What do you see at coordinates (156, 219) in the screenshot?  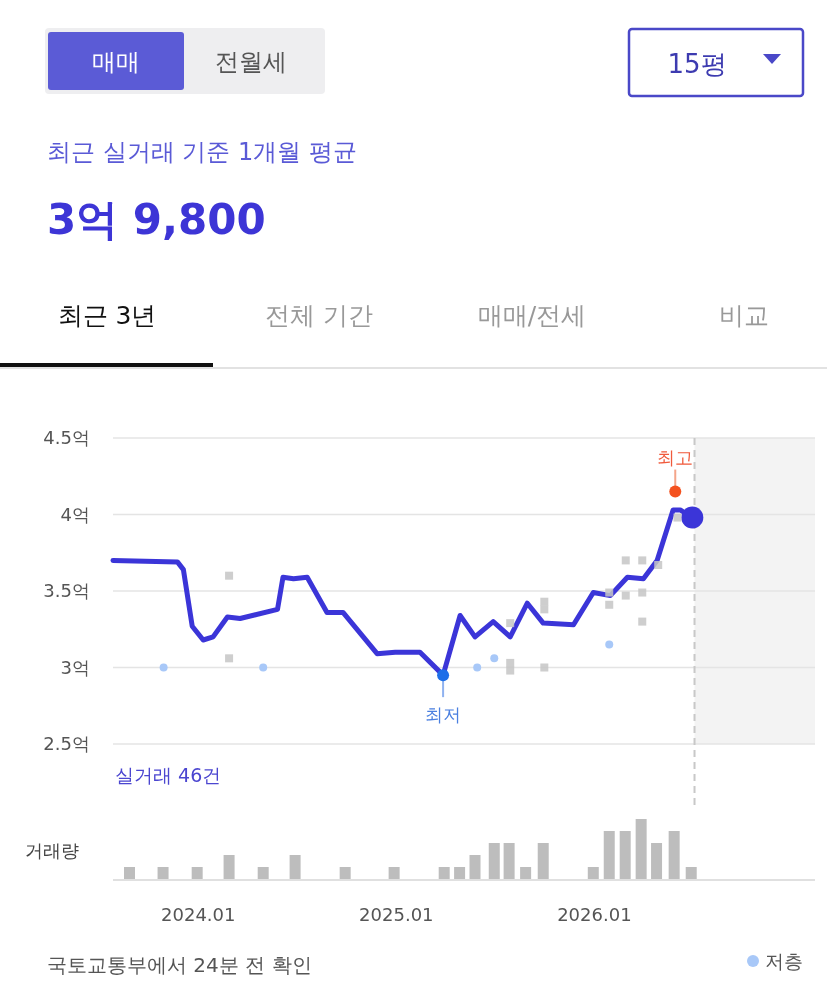 I see `text: 3억 9,800` at bounding box center [156, 219].